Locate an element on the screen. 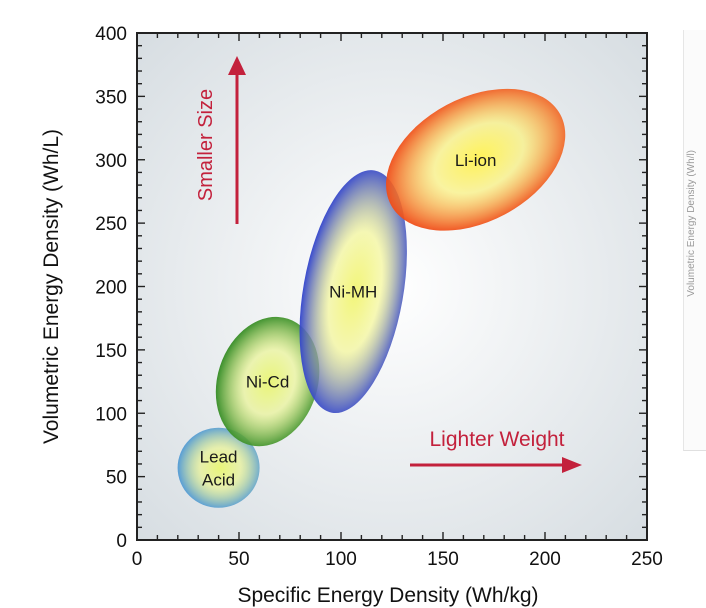 The image size is (706, 608). region-lead-acid is located at coordinates (218, 467).